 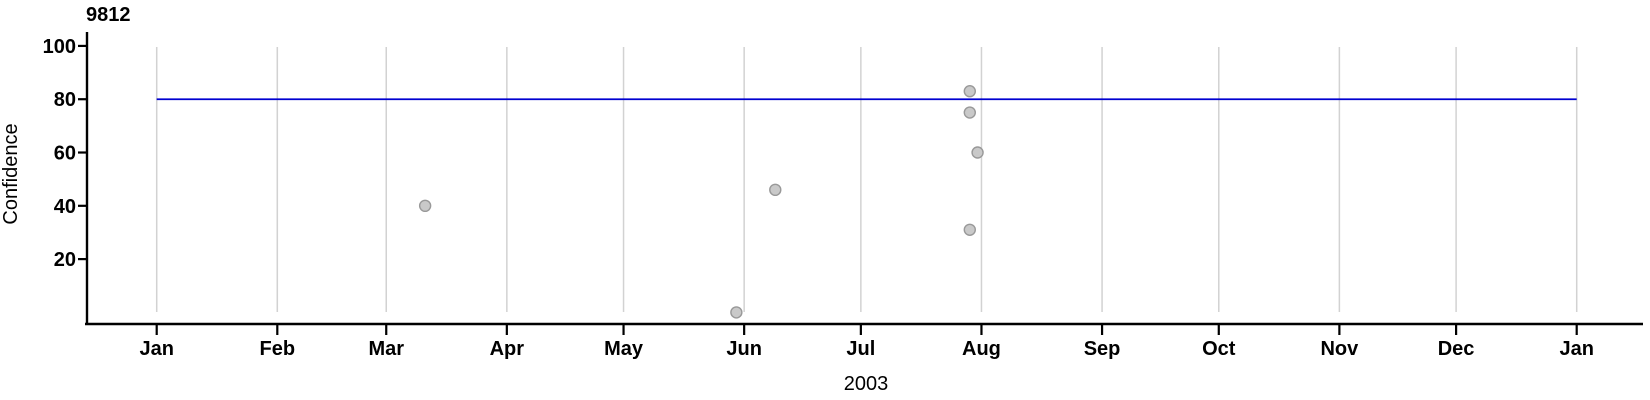 I want to click on month-label: Jun, so click(x=744, y=349).